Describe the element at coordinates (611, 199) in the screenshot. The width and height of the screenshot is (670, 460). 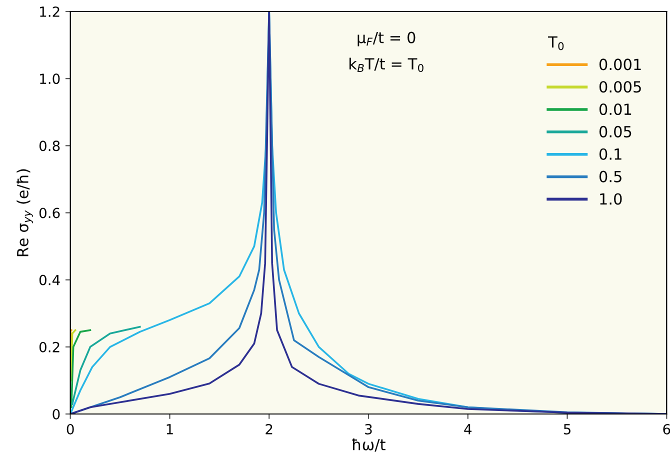
I see `legend-label: 1.0` at that location.